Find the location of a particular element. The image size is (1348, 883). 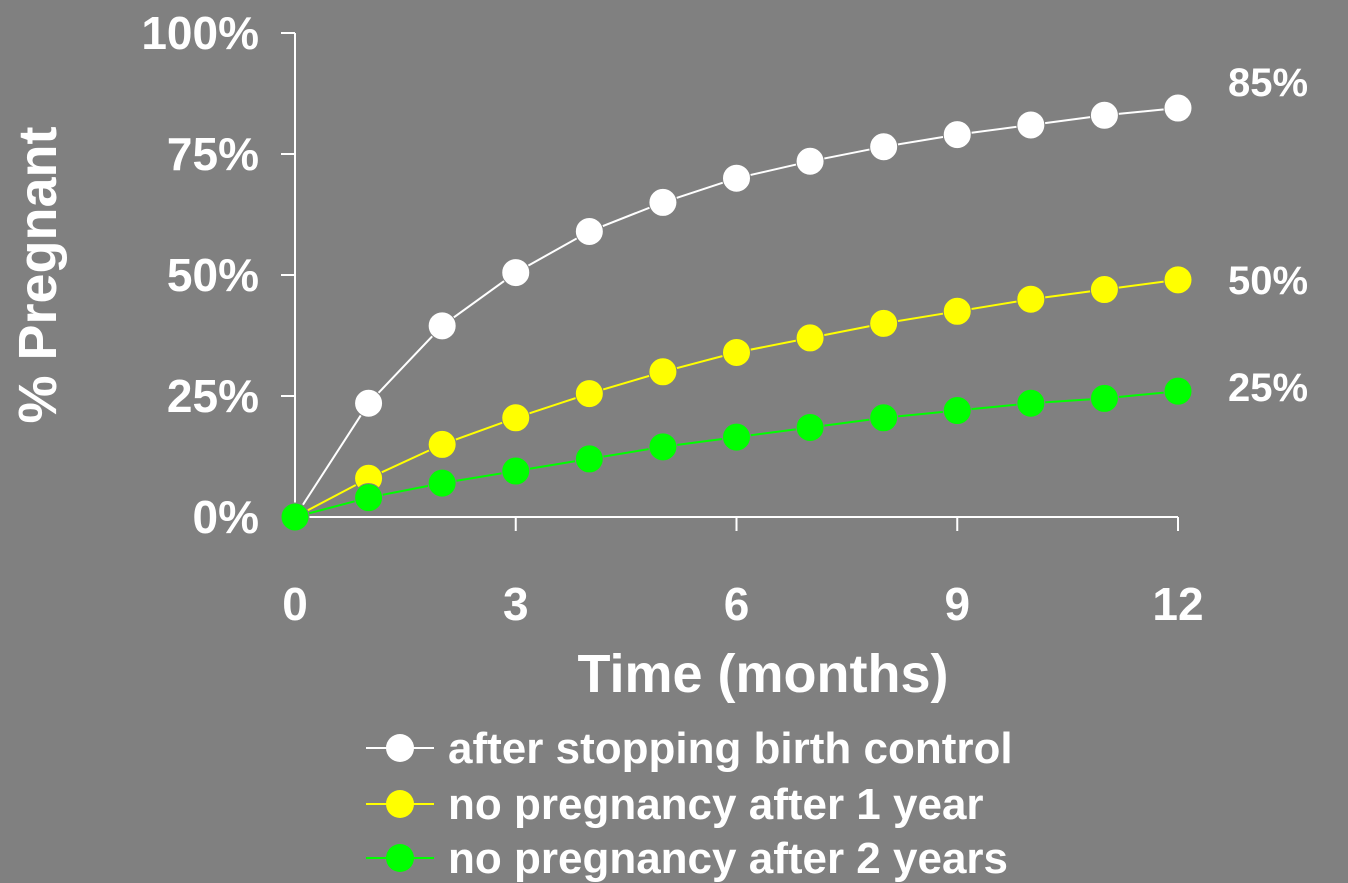

y-tick-label: 25% is located at coordinates (213, 396).